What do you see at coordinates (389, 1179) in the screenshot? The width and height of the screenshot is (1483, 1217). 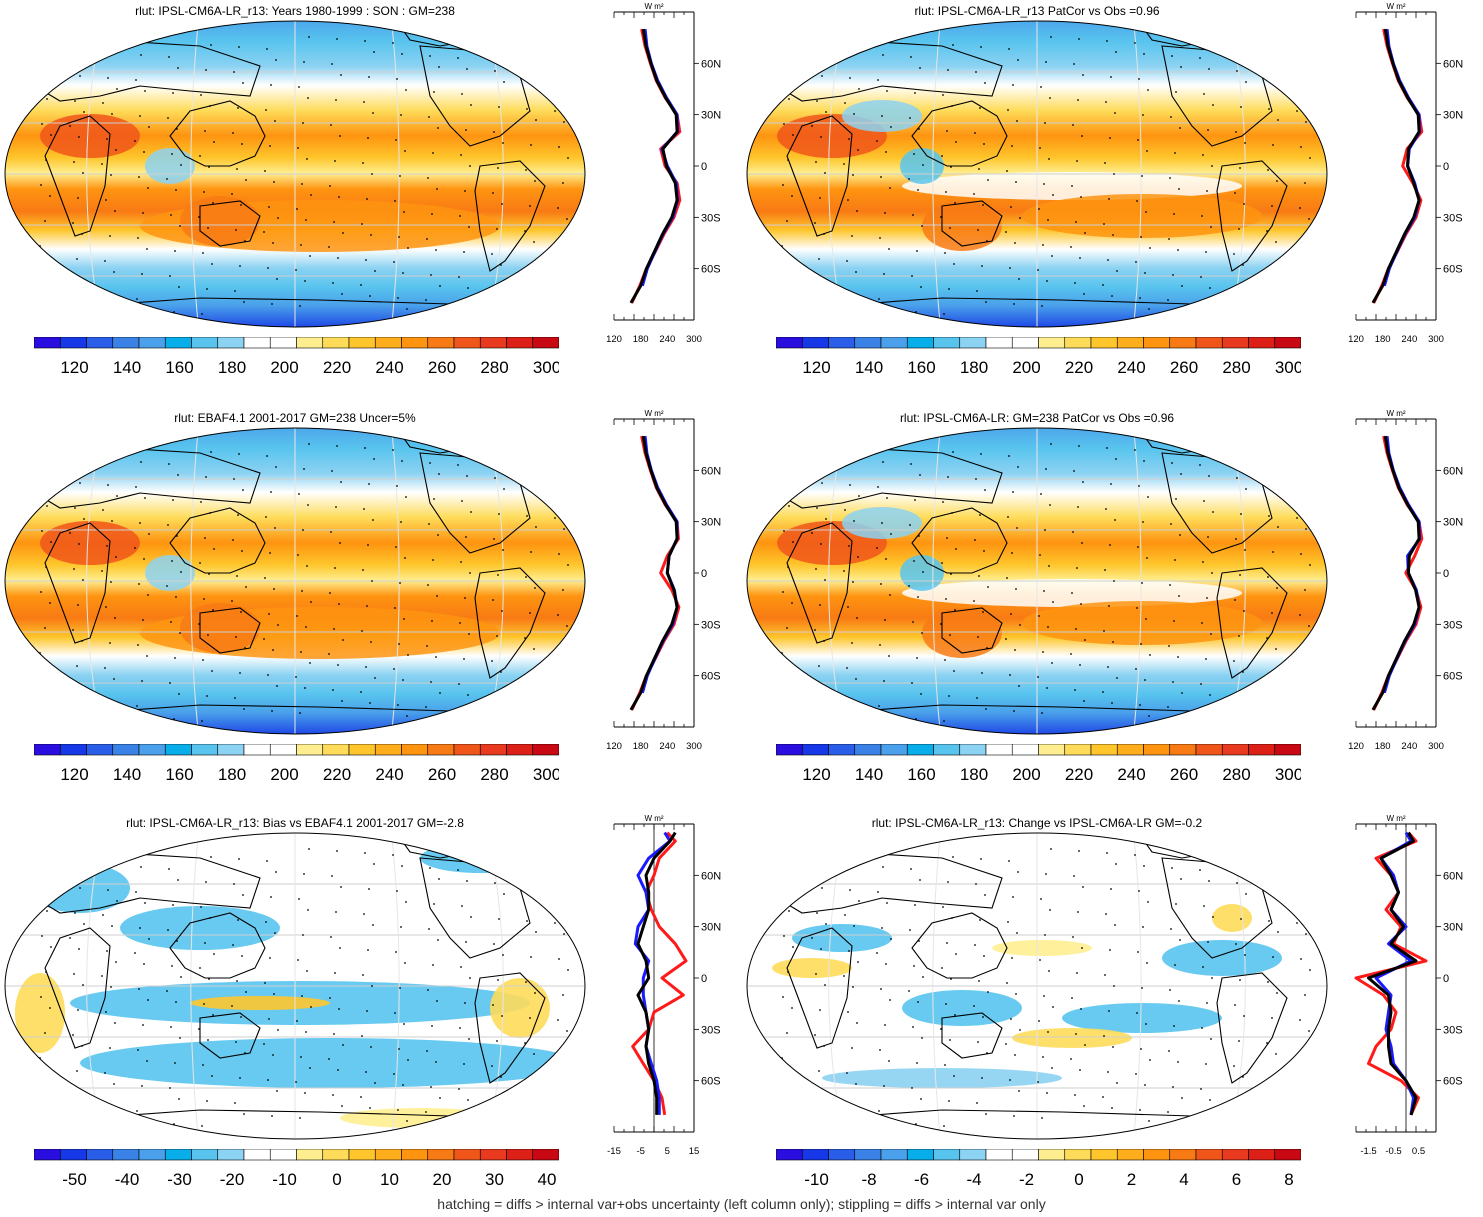 I see `colorbar-label: 10` at bounding box center [389, 1179].